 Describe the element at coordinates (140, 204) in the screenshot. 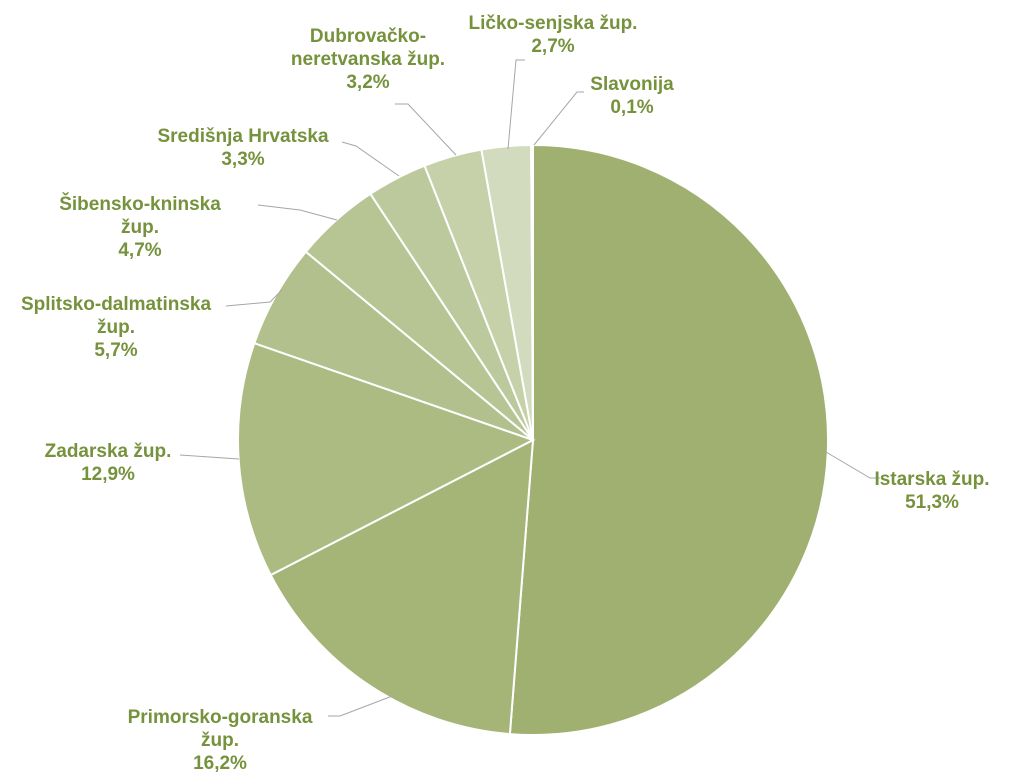

I see `data-label-category: Šibensko-kninska` at that location.